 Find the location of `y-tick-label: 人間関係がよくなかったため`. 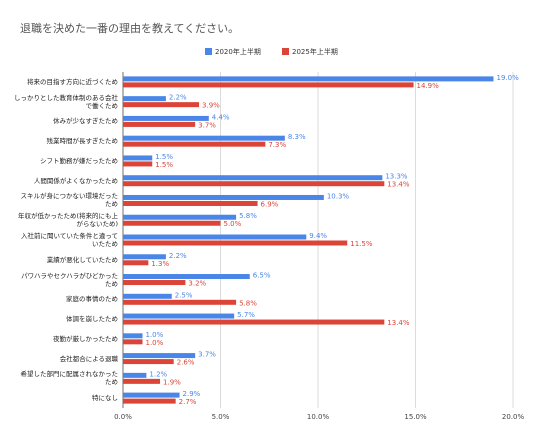

y-tick-label: 人間関係がよくなかったため is located at coordinates (75, 180).